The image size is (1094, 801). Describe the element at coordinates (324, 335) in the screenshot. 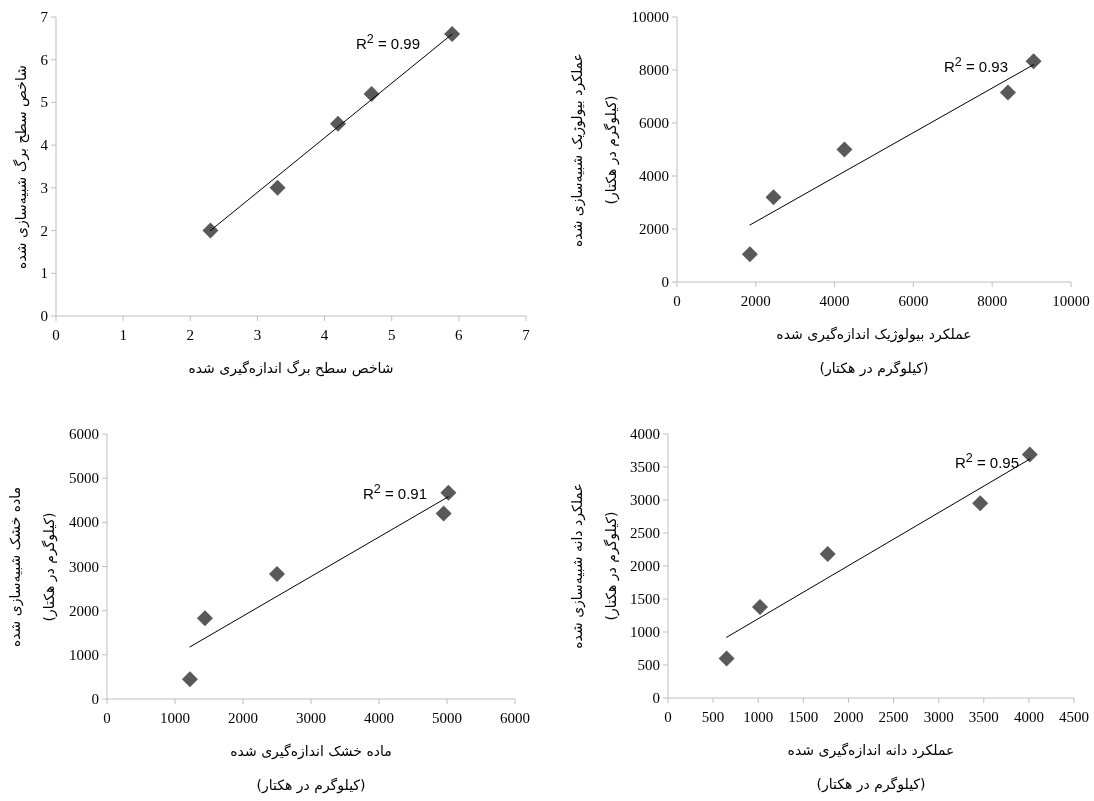

I see `x-tick-label: 4` at that location.